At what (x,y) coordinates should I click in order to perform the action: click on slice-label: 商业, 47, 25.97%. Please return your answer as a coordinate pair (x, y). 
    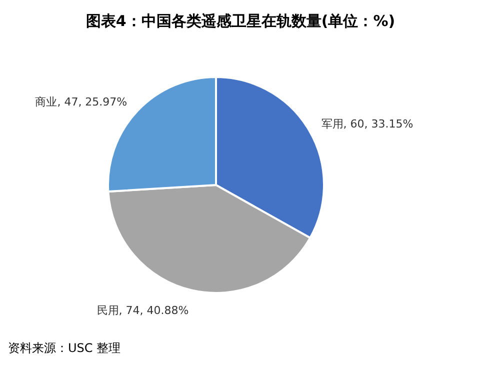
    Looking at the image, I should click on (81, 101).